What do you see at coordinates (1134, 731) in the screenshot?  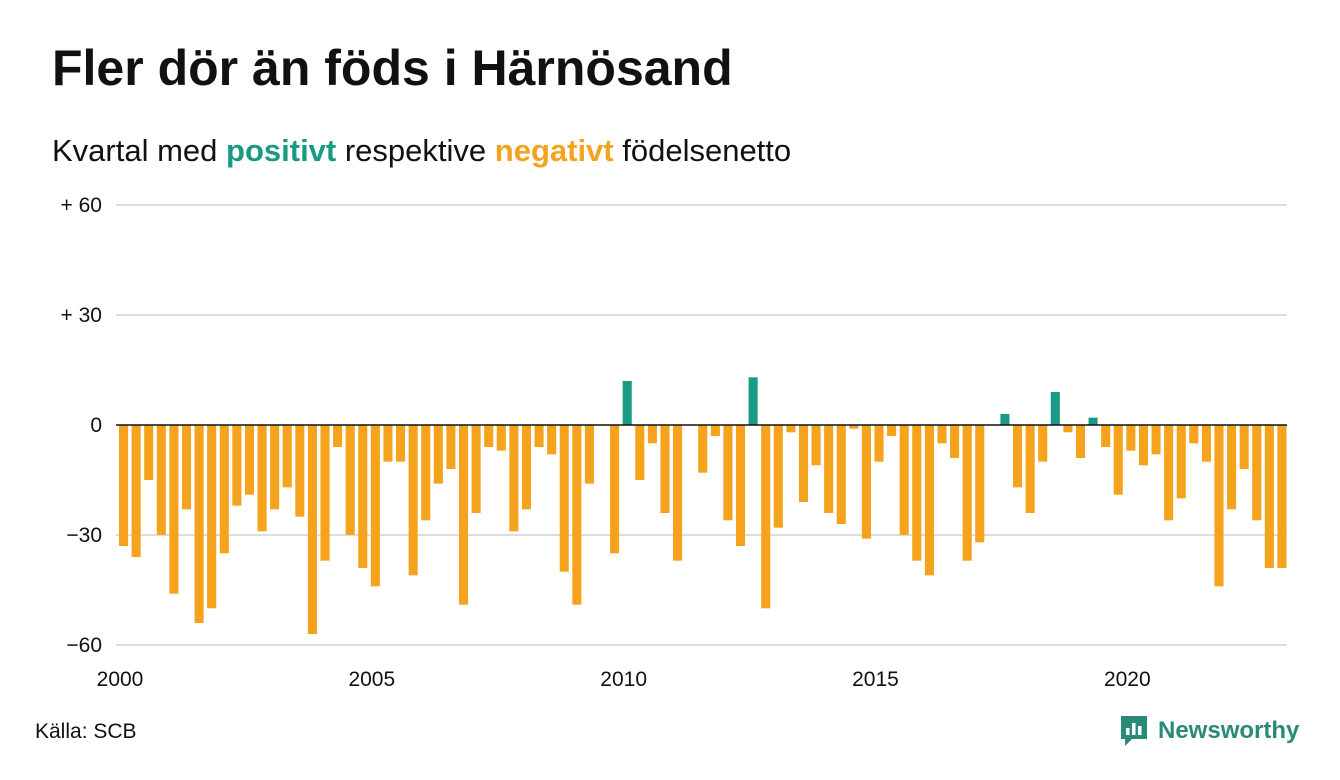 I see `newsworthy-logo-icon` at bounding box center [1134, 731].